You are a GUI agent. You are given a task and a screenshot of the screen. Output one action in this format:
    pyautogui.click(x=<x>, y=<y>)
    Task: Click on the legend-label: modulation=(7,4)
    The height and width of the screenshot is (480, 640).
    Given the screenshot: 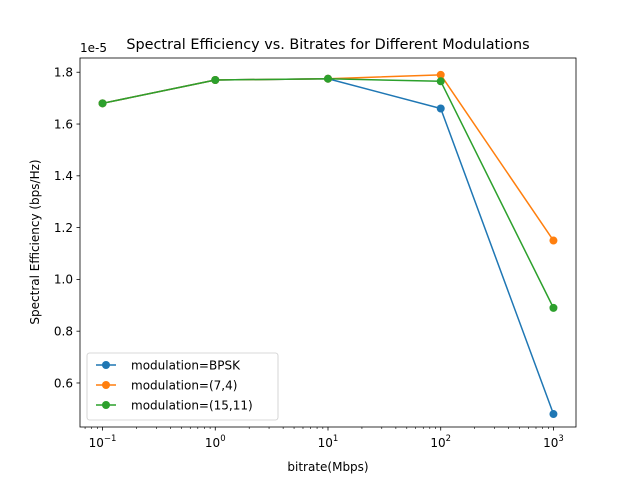 What is the action you would take?
    pyautogui.click(x=184, y=385)
    